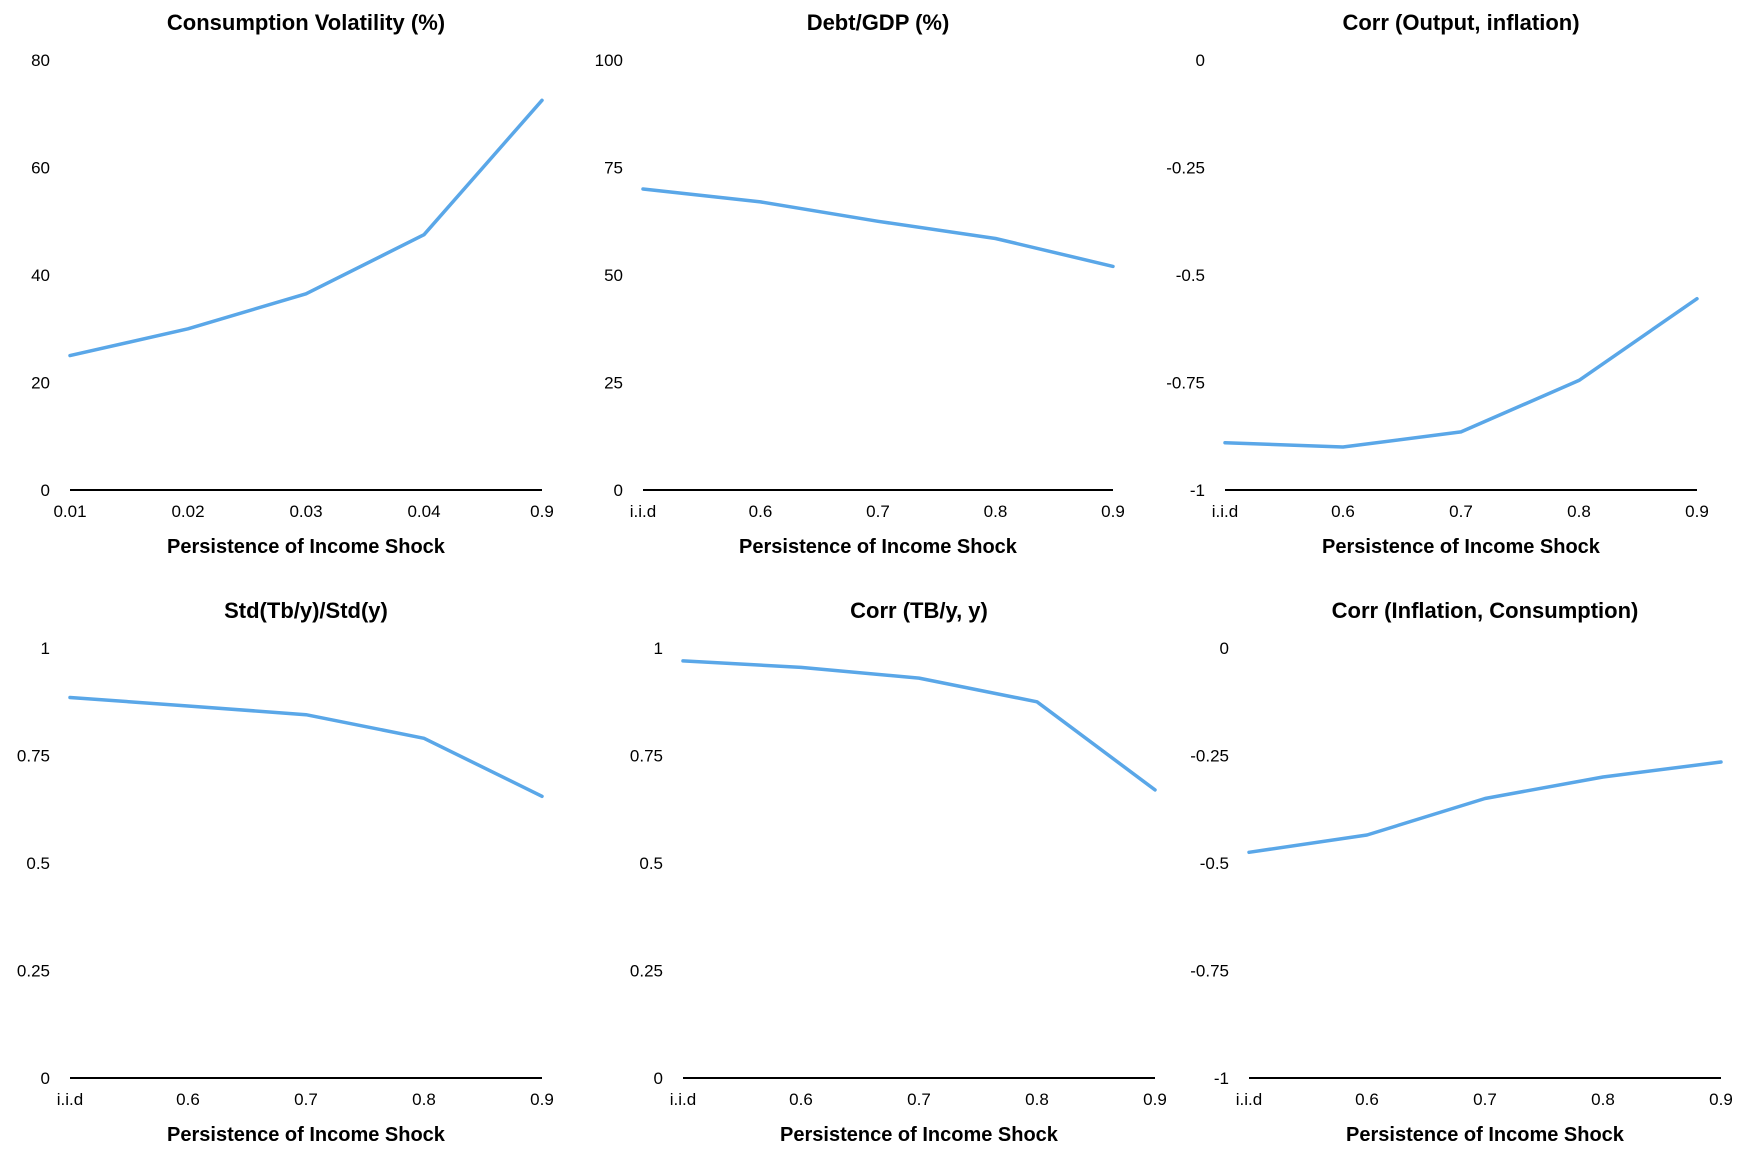  What do you see at coordinates (306, 22) in the screenshot?
I see `chart-title: Consumption Volatility (%)` at bounding box center [306, 22].